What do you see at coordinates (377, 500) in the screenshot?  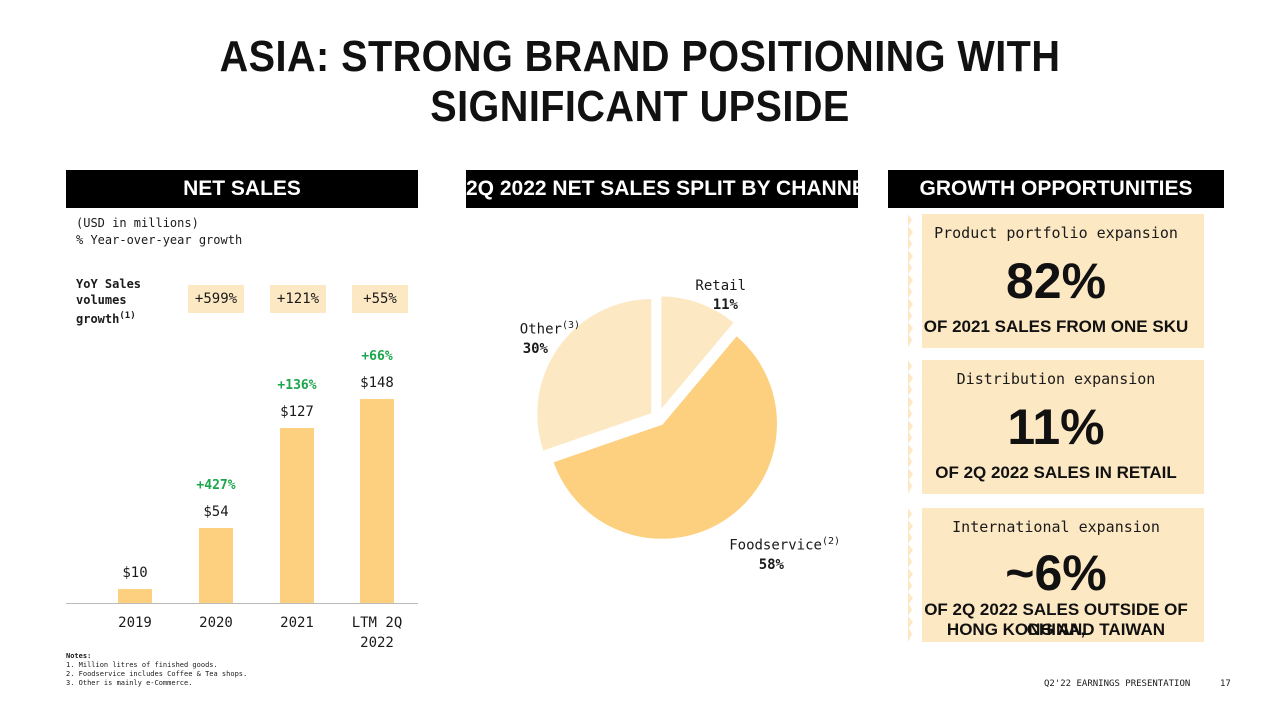 I see `bar-ltm-2q-2022` at bounding box center [377, 500].